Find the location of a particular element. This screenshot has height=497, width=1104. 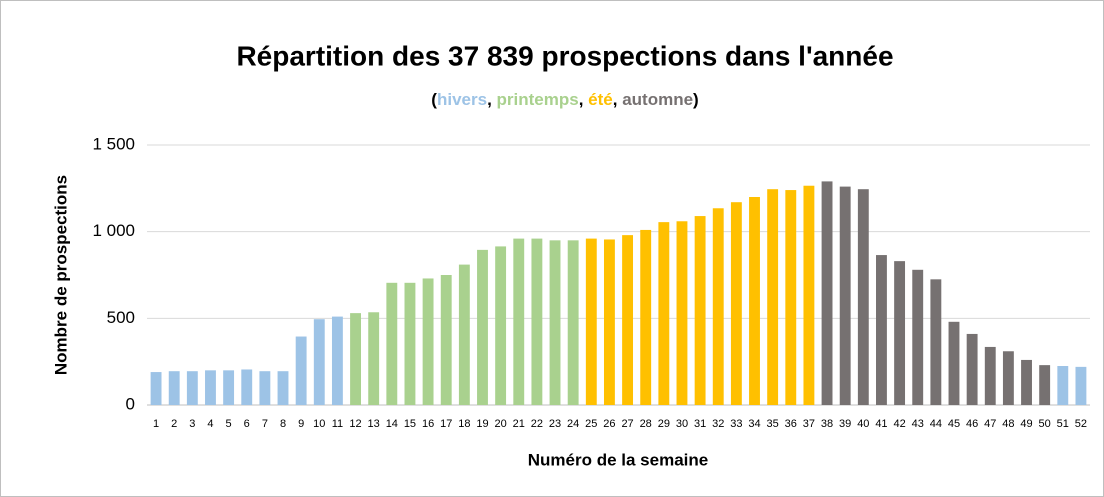

x-tick-label: 39 is located at coordinates (845, 424).